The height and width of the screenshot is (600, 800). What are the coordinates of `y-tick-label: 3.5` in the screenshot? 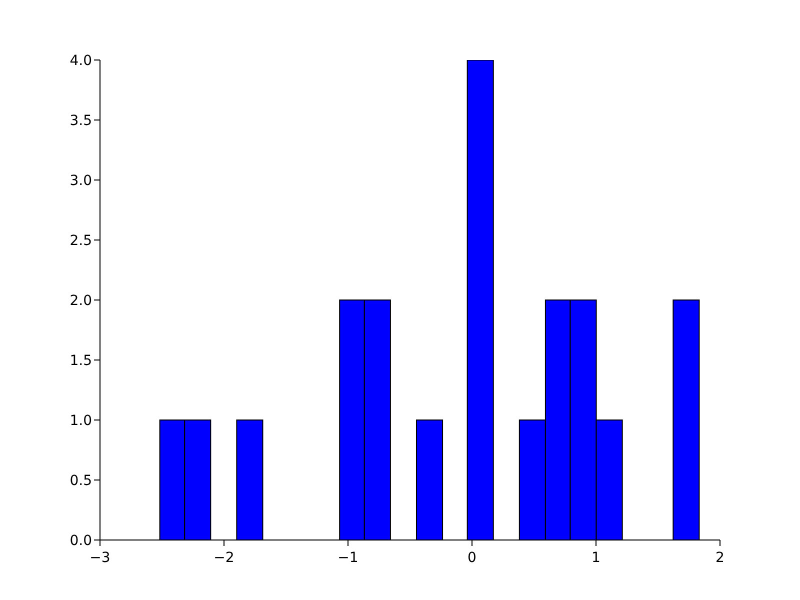 It's located at (81, 120).